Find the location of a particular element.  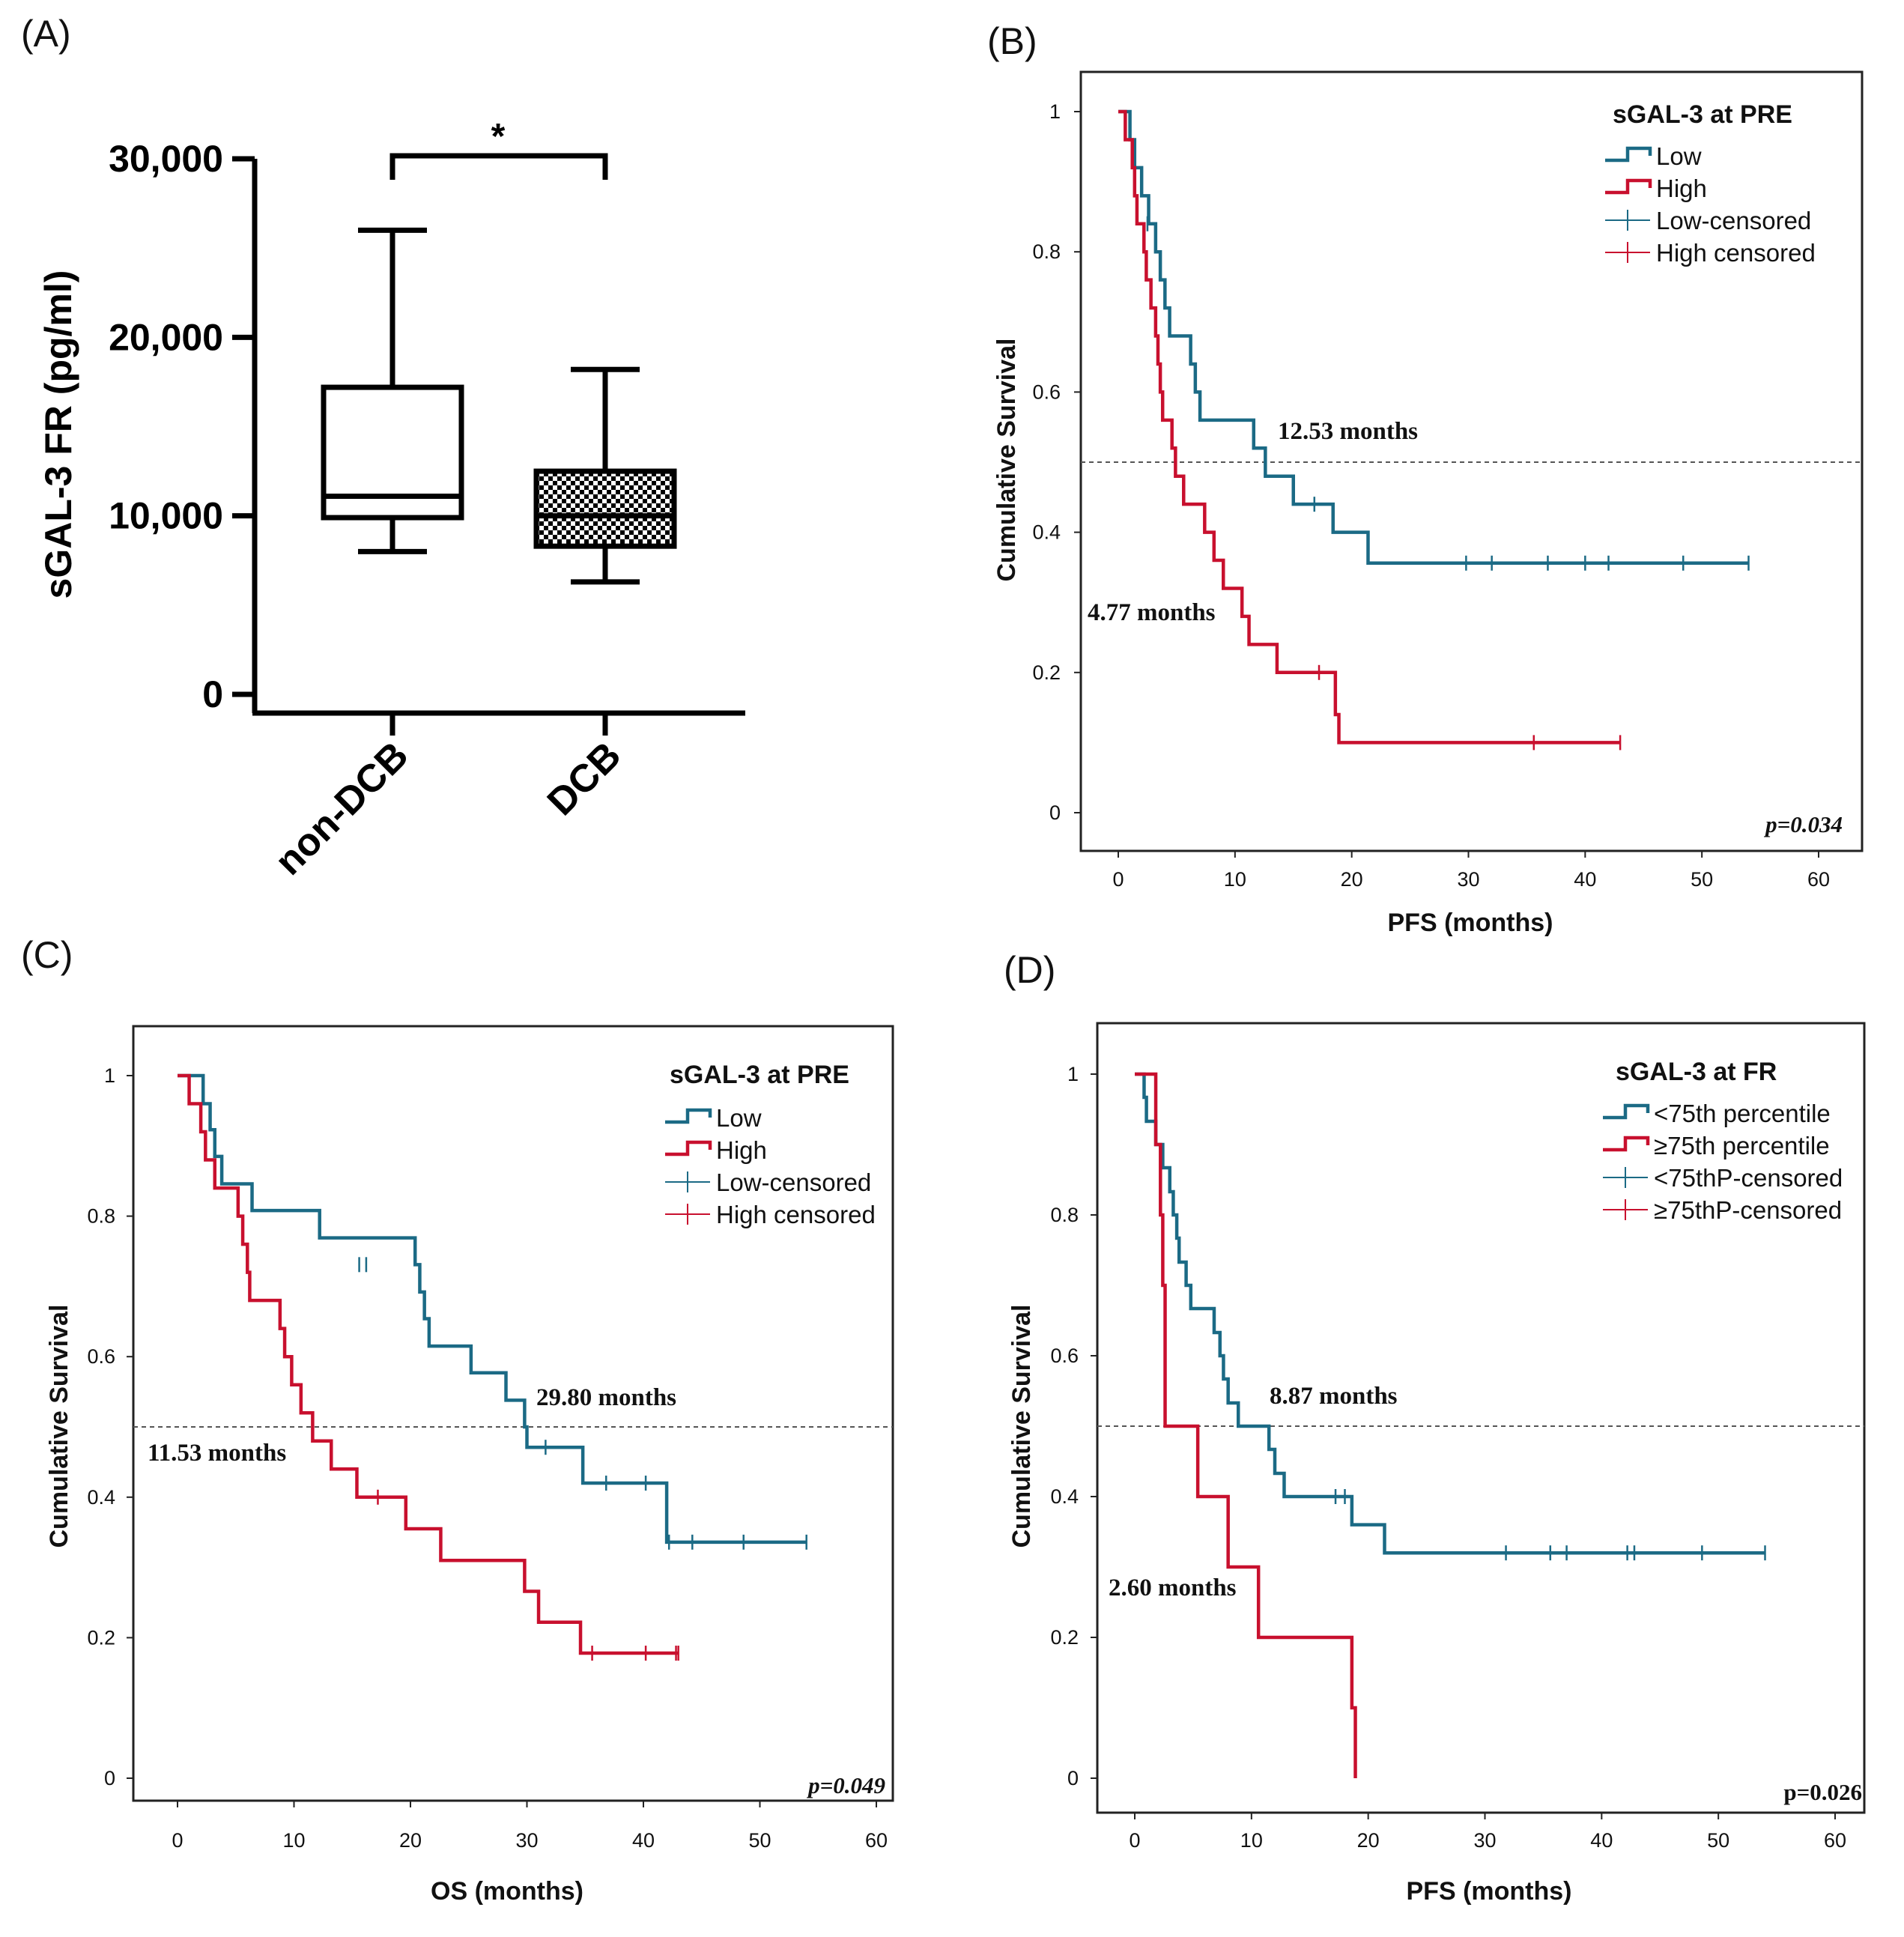

box-dcb is located at coordinates (605, 476).